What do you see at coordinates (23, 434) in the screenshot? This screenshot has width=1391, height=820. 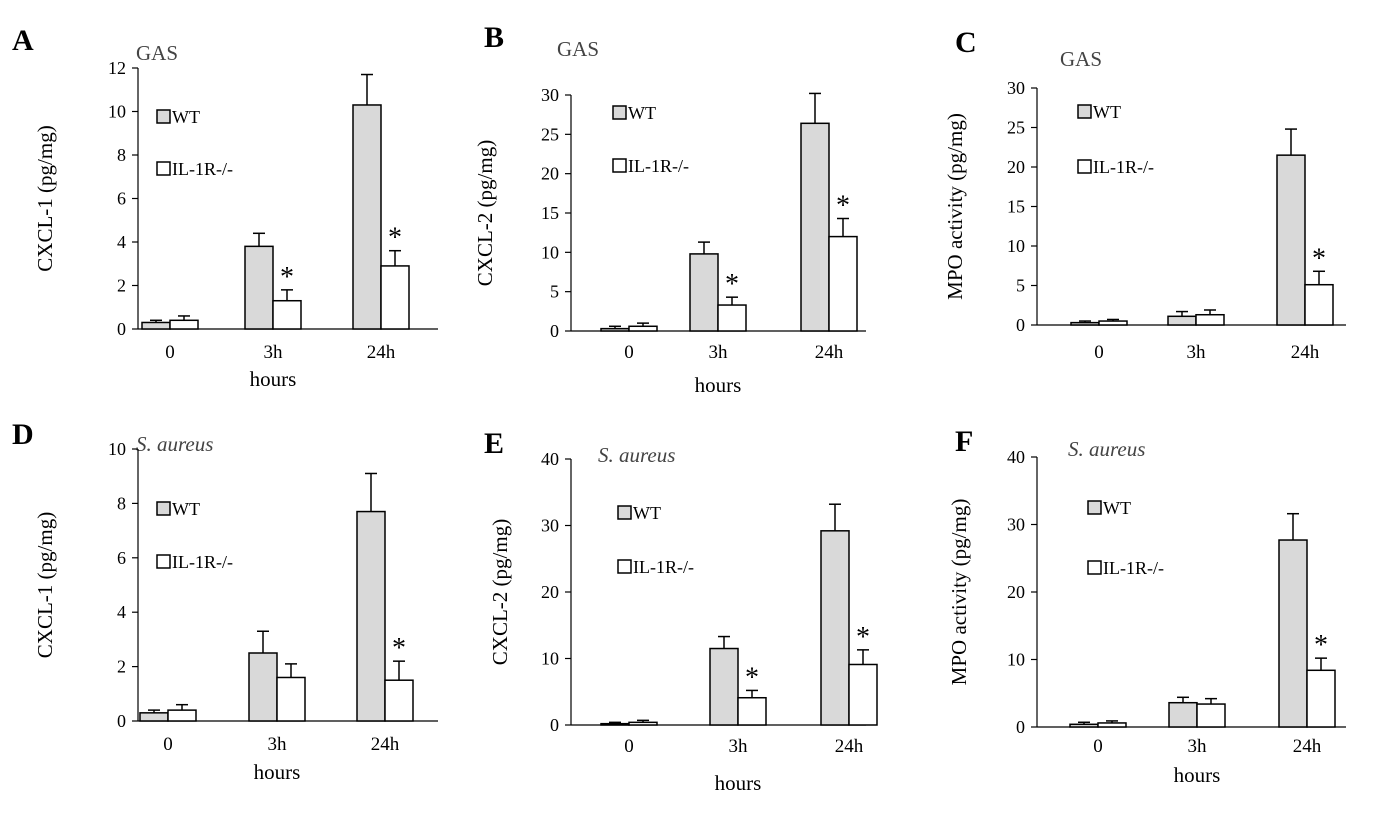 I see `panel-label: D` at bounding box center [23, 434].